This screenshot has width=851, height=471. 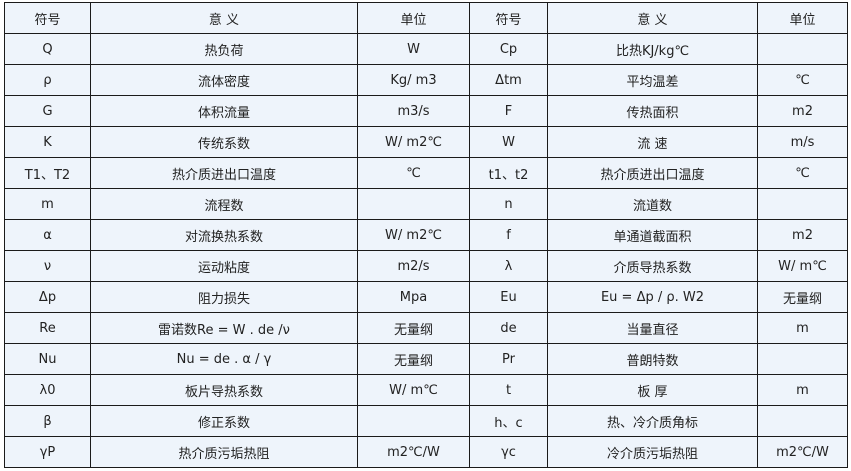 What do you see at coordinates (224, 421) in the screenshot?
I see `cell-meaning: 修正系数` at bounding box center [224, 421].